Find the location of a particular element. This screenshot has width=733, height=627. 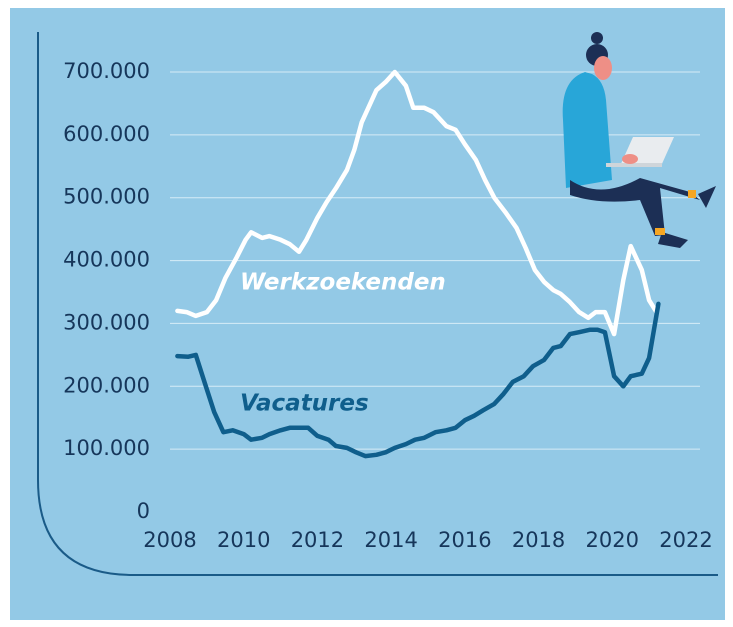

y-tick-label: 0 is located at coordinates (143, 511).